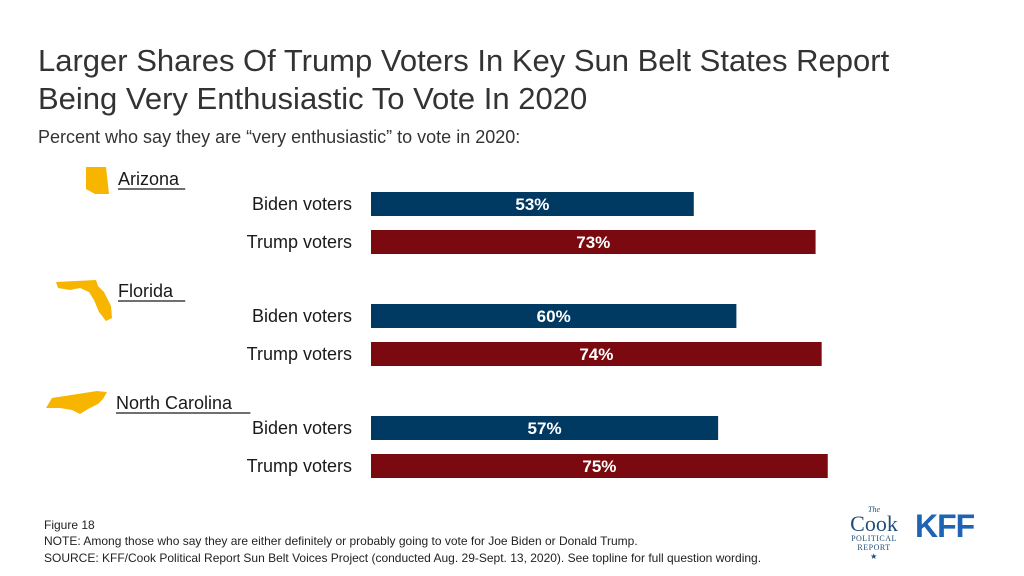 The image size is (1024, 576). Describe the element at coordinates (945, 526) in the screenshot. I see `kff-logo: KFF` at that location.